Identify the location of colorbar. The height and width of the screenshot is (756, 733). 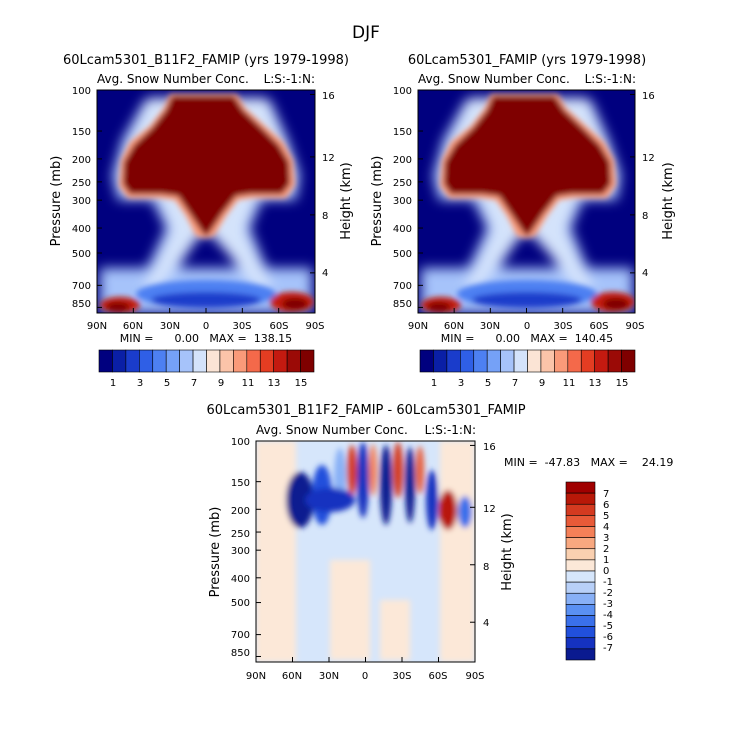
(527, 361).